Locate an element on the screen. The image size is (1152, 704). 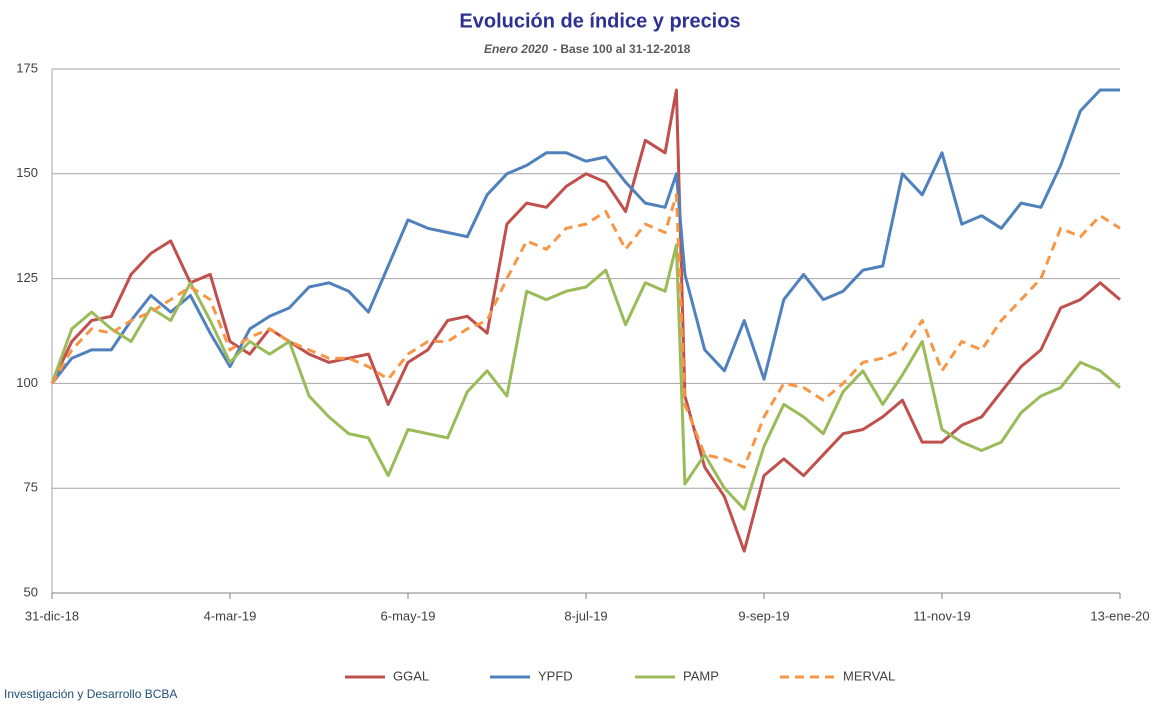
x-tick-label: 4-mar-19 is located at coordinates (230, 615).